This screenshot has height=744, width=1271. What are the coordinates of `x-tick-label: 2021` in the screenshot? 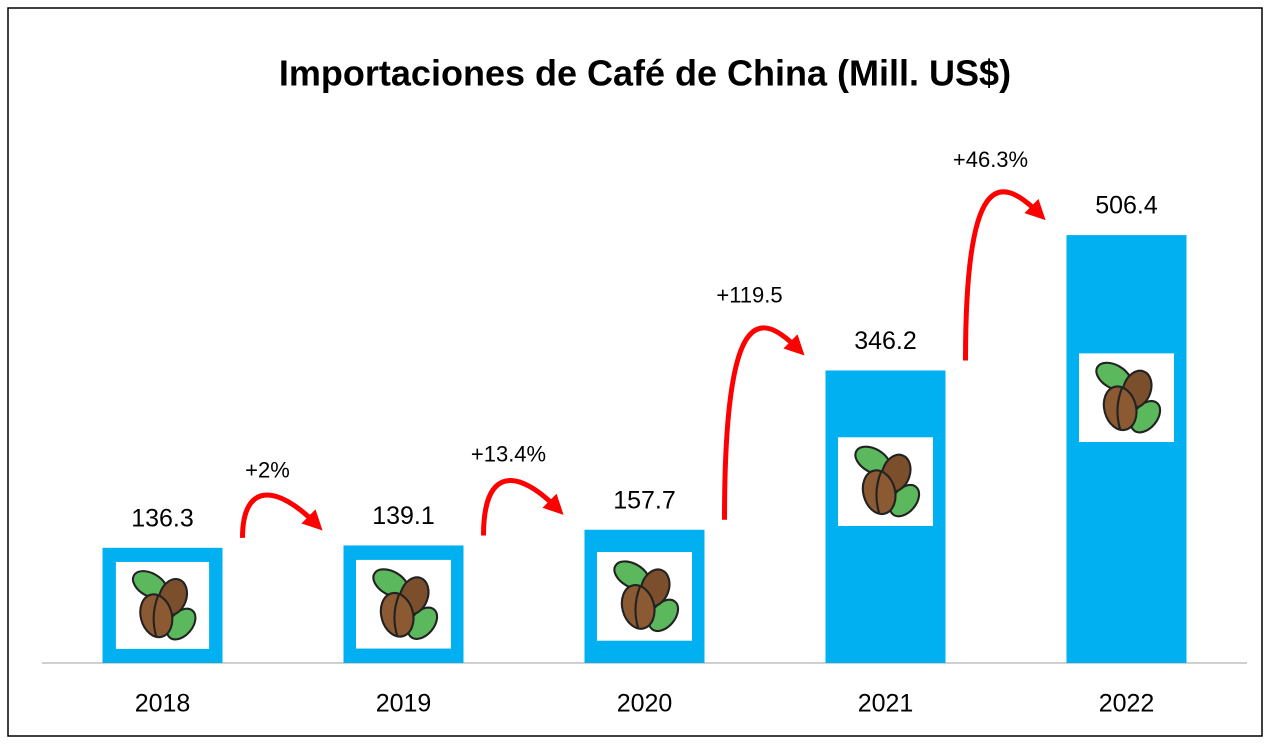 It's located at (886, 704).